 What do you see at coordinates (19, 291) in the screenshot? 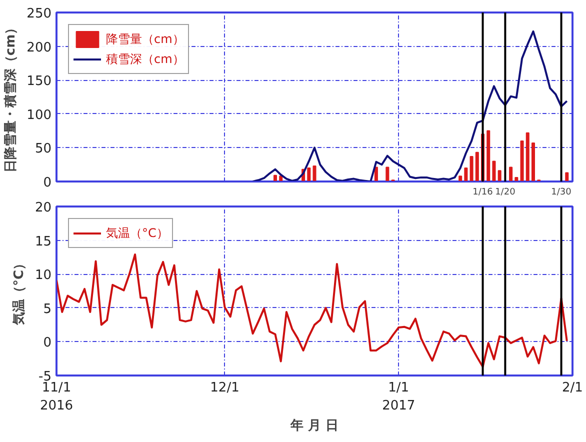
I see `y-axis-title: 気温（°C）` at bounding box center [19, 291].